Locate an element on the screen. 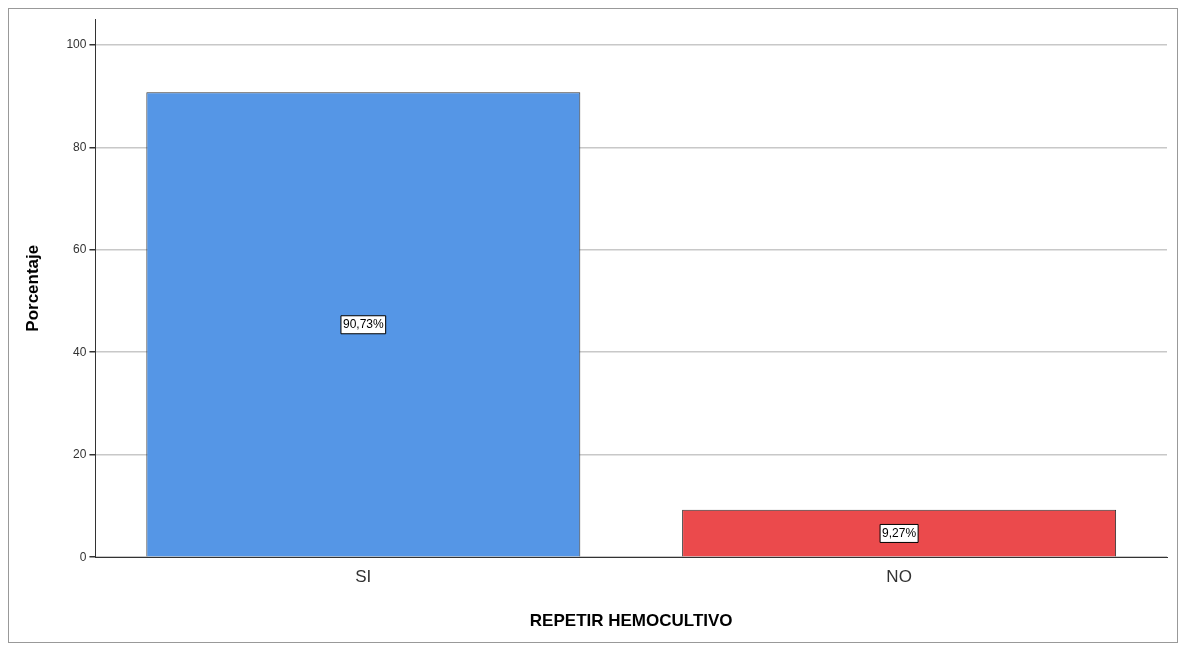 The image size is (1186, 651). y-tick-label: 100 is located at coordinates (76, 44).